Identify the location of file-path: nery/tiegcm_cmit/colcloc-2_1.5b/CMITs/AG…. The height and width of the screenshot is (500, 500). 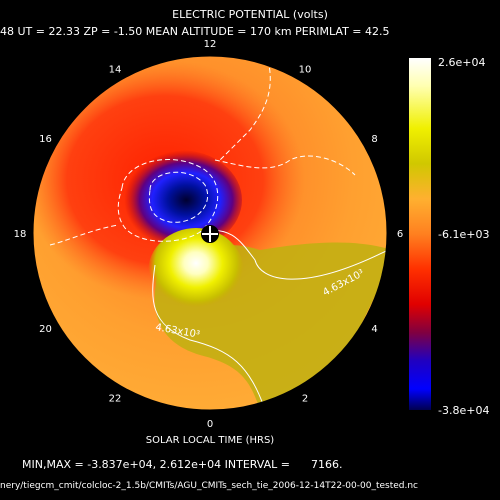
(209, 486).